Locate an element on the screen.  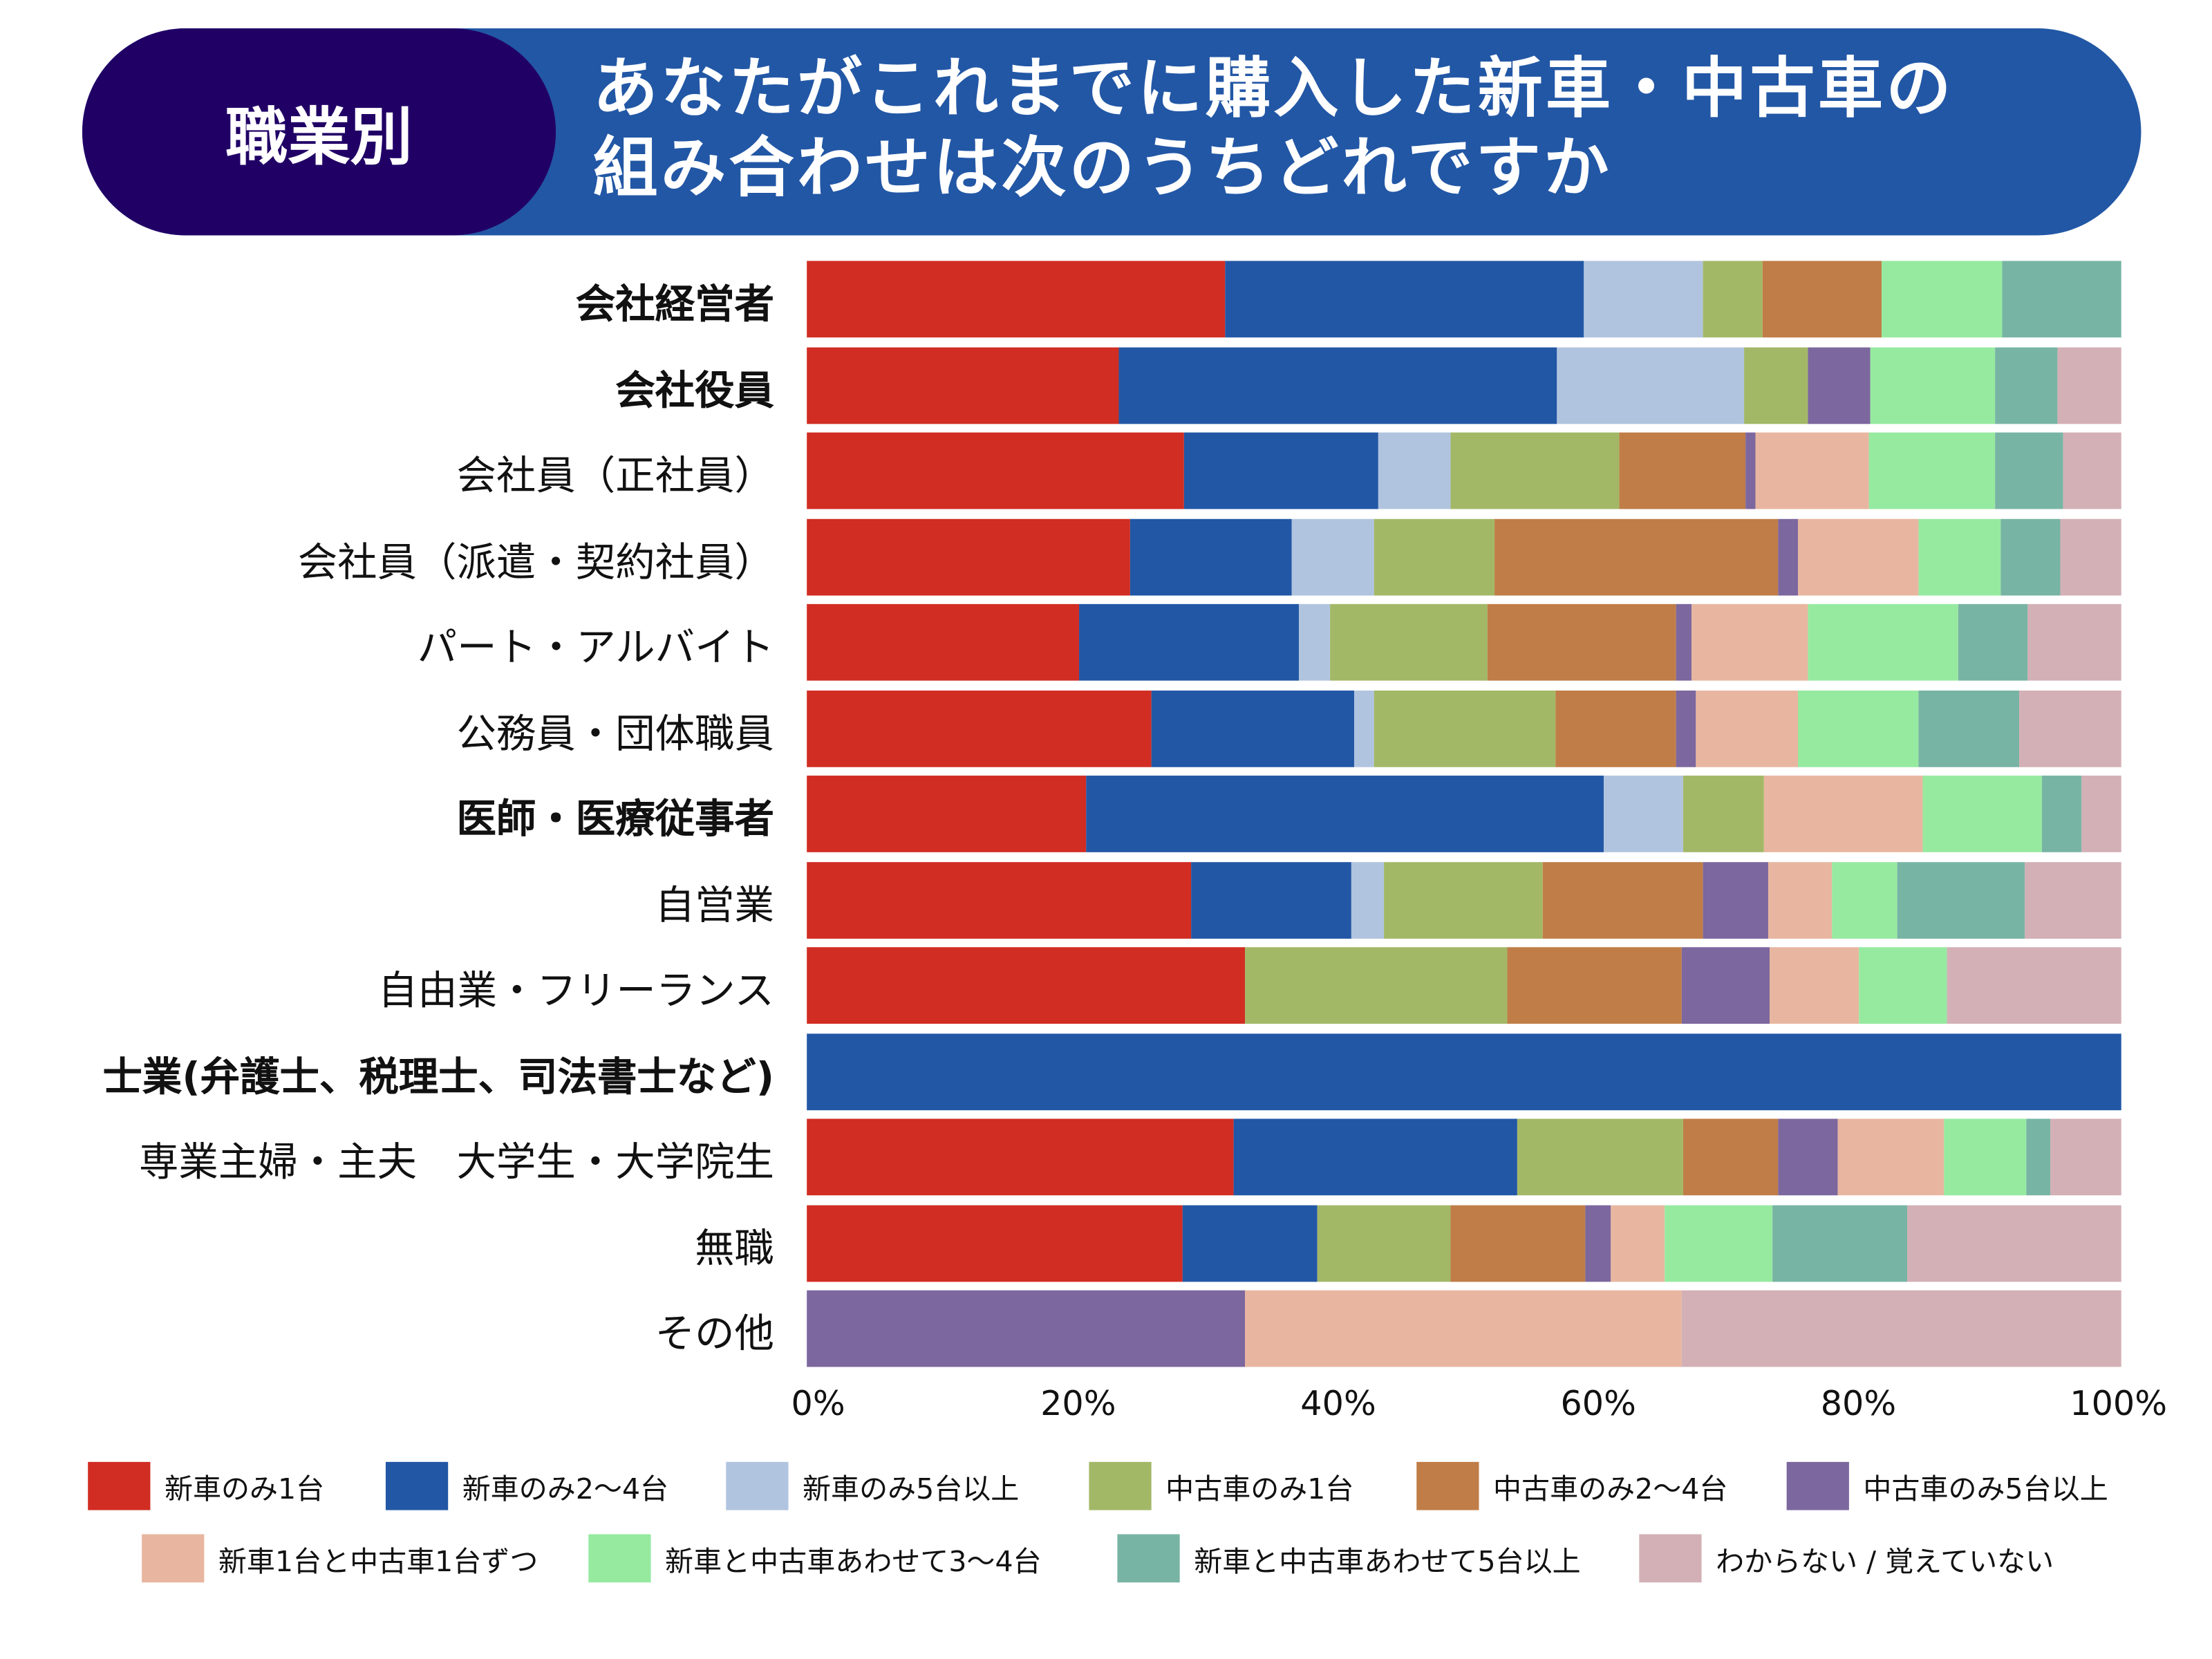
legend-item: 新車と中古車あわせて5台以上 is located at coordinates (1349, 1558).